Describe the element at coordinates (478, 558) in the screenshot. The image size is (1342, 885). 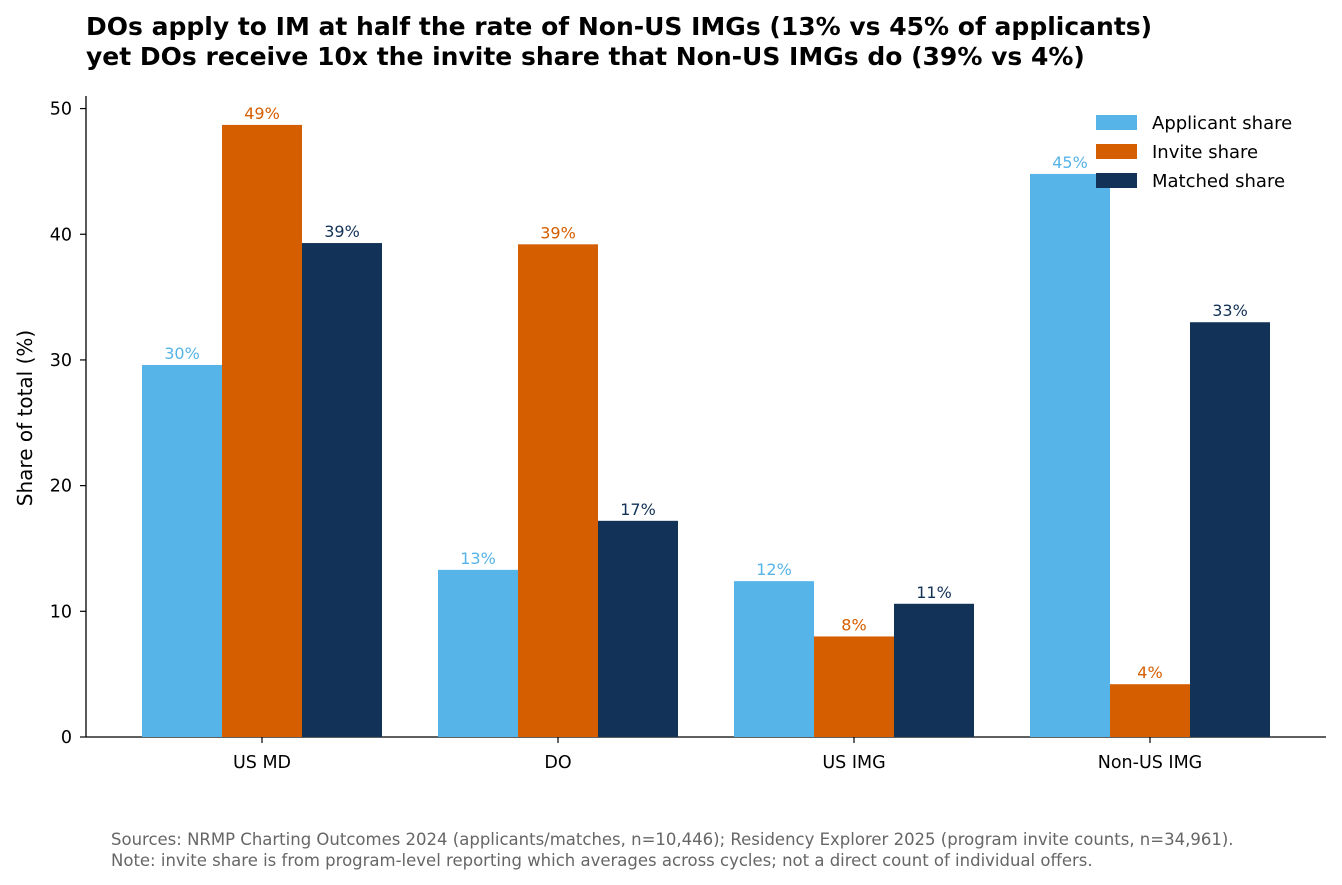
I see `bar-value-label: 13%` at that location.